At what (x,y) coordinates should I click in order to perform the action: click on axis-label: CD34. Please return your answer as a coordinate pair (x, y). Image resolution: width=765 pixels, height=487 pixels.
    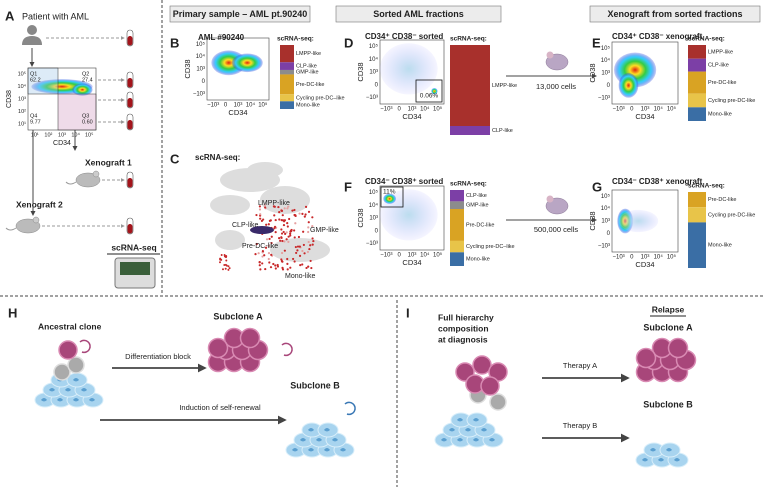
    Looking at the image, I should click on (62, 143).